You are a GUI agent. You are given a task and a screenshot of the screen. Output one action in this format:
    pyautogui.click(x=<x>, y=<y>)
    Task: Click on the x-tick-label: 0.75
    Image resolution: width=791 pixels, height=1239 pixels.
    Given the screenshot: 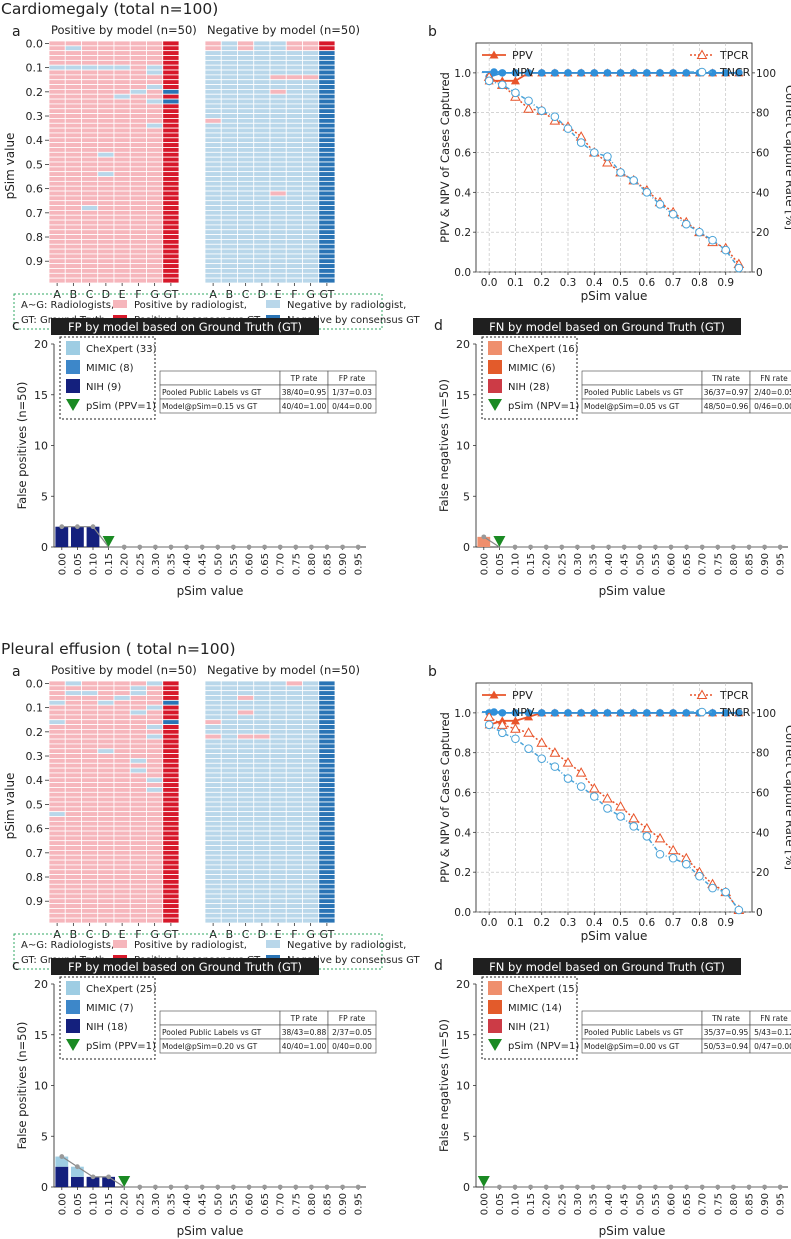 What is the action you would take?
    pyautogui.click(x=296, y=564)
    